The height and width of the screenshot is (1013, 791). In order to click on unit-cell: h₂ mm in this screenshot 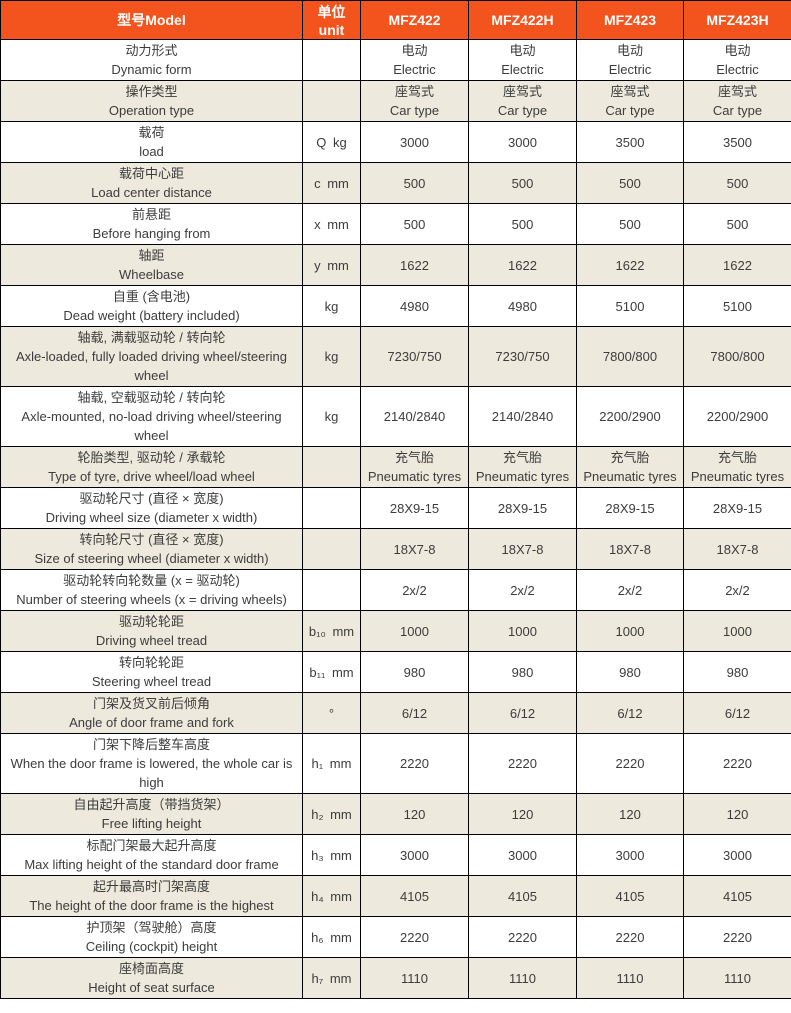, I will do `click(331, 814)`.